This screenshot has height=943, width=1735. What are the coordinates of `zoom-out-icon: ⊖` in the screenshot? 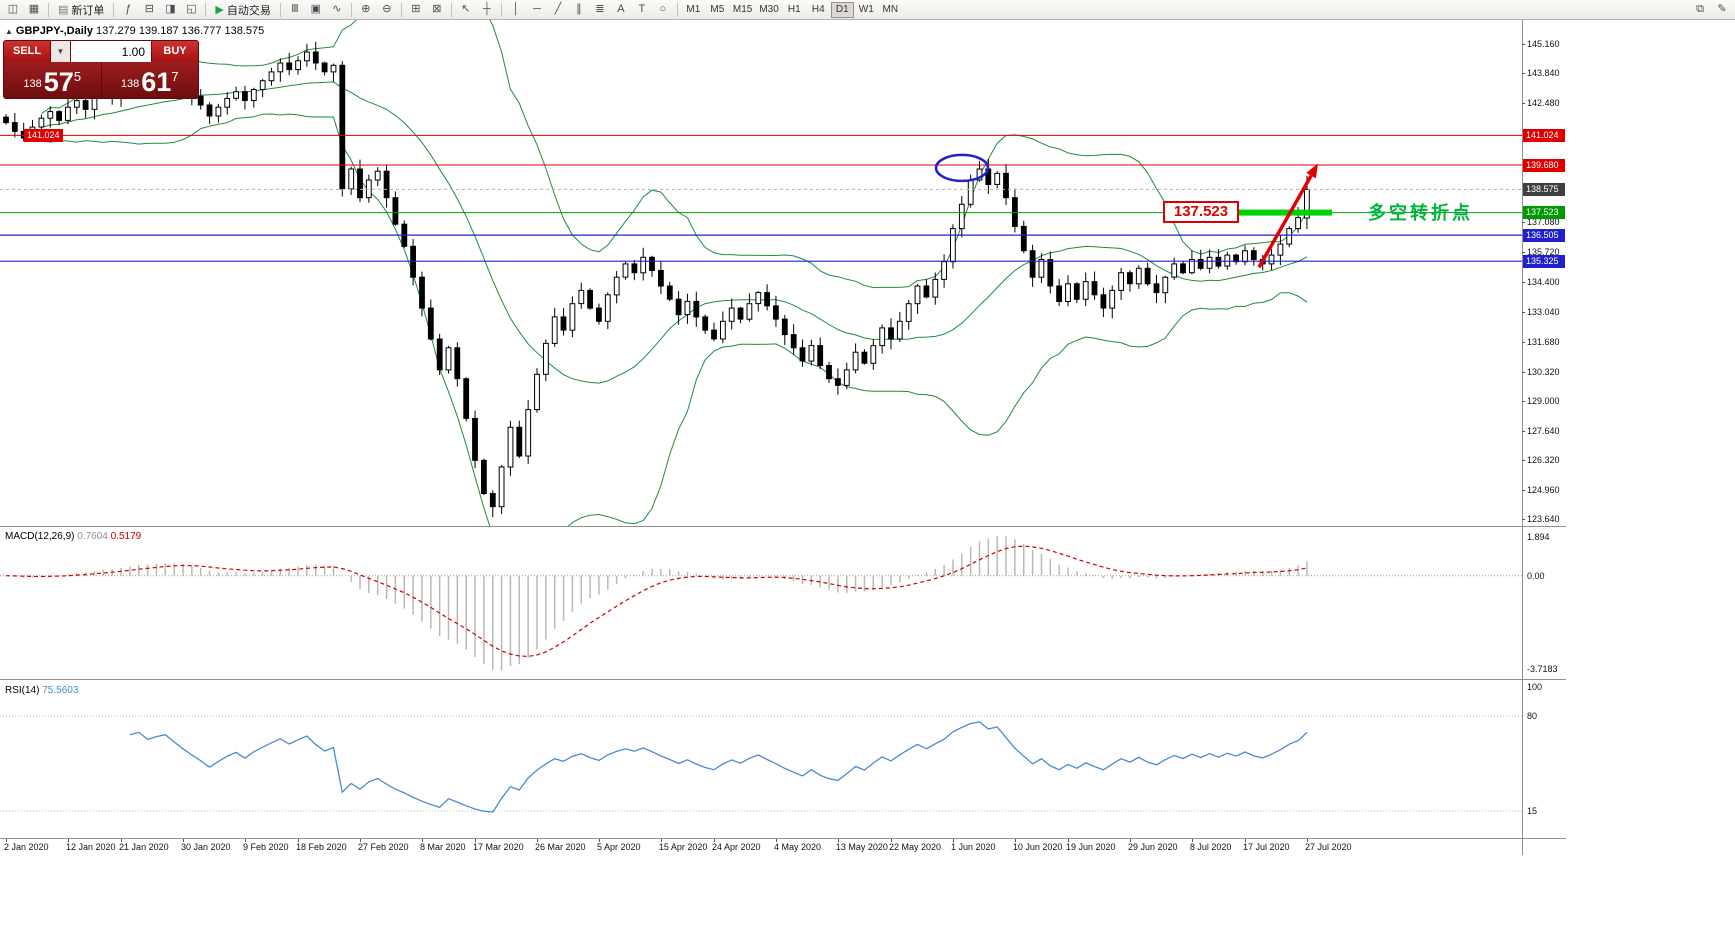 It's located at (387, 9).